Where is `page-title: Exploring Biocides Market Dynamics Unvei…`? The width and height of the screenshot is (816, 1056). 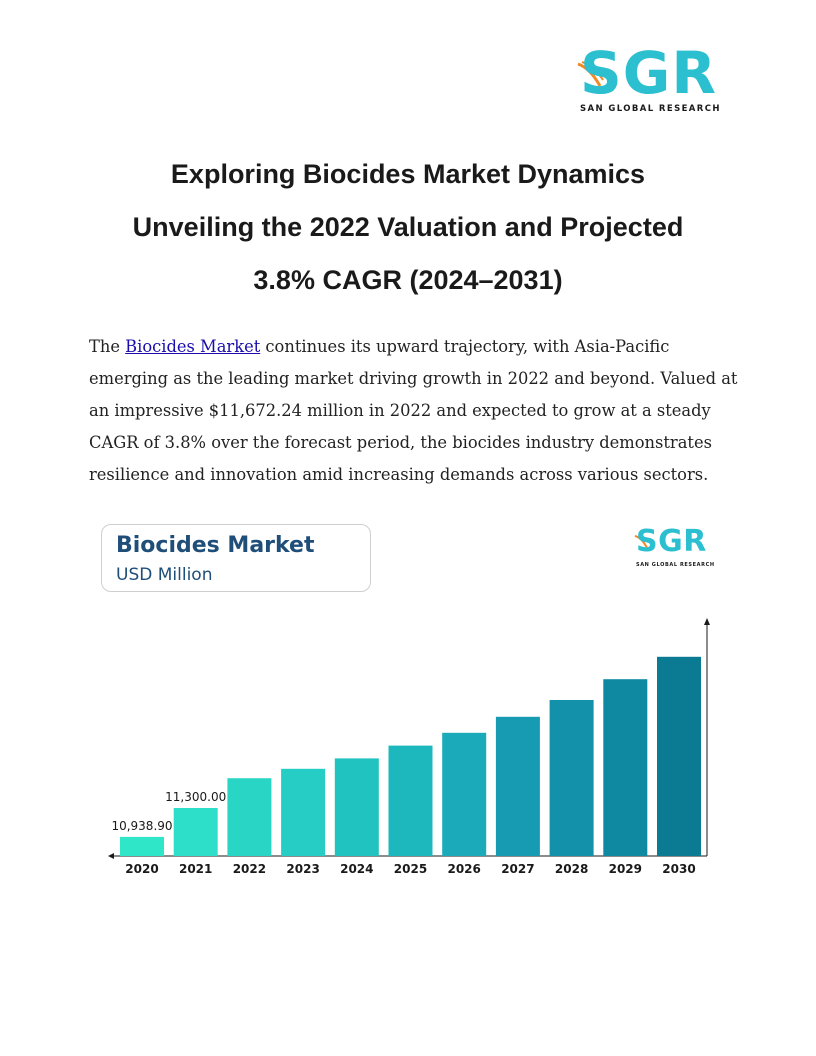 page-title: Exploring Biocides Market Dynamics Unvei… is located at coordinates (408, 227).